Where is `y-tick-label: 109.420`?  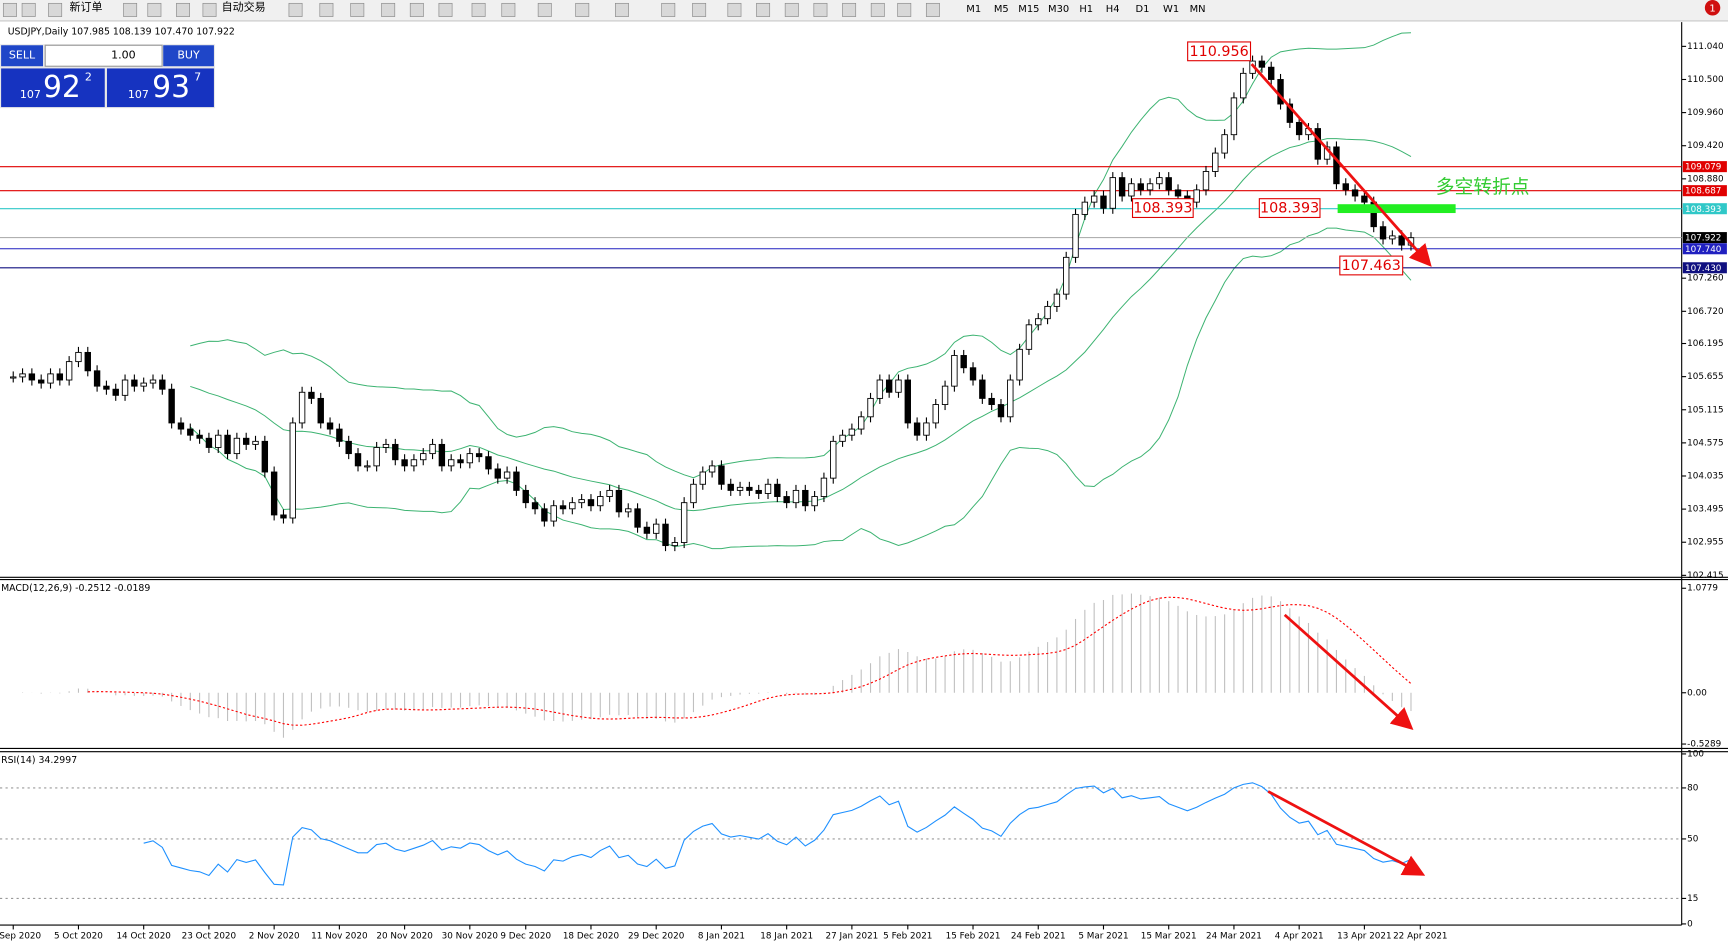
y-tick-label: 109.420 is located at coordinates (1705, 146).